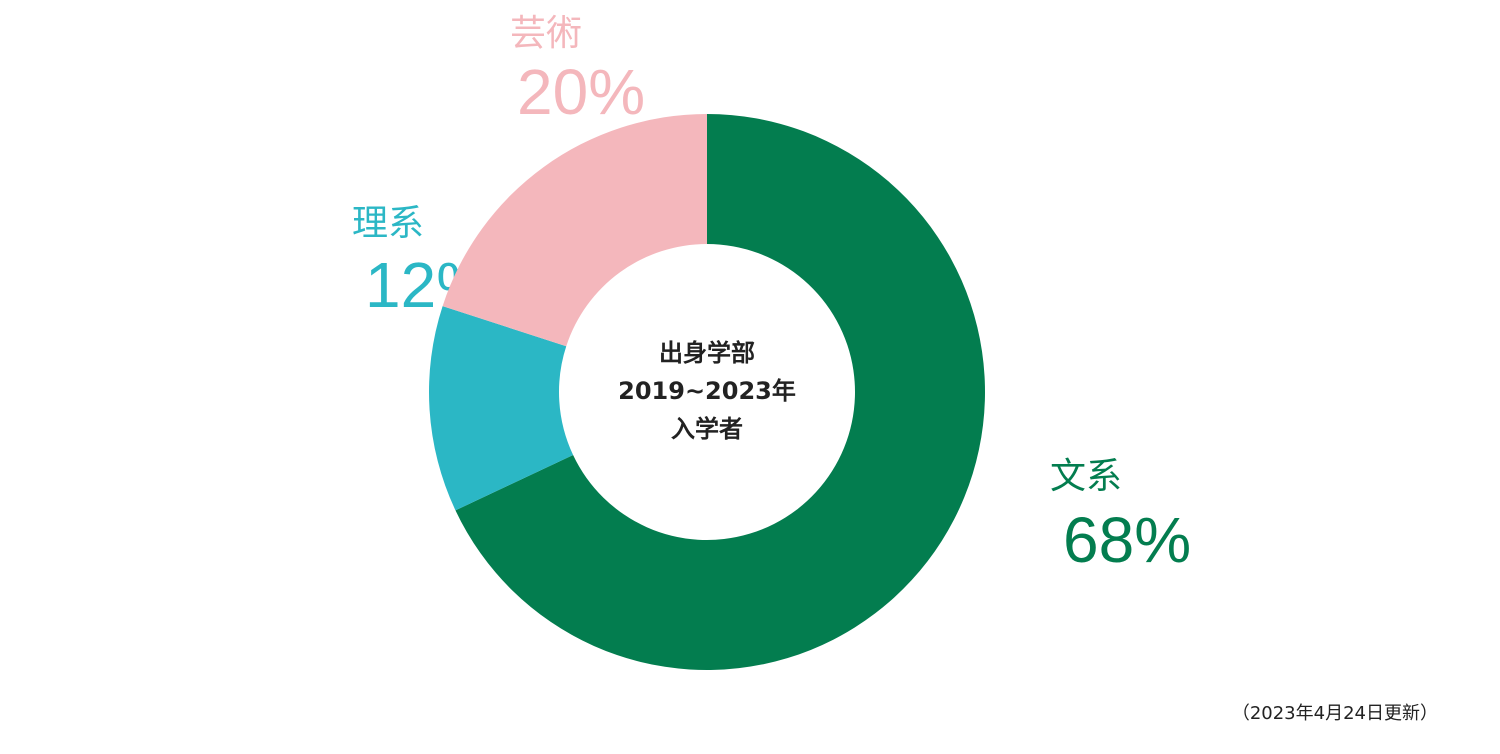 The height and width of the screenshot is (754, 1500). What do you see at coordinates (707, 353) in the screenshot?
I see `center-text: 出身学部` at bounding box center [707, 353].